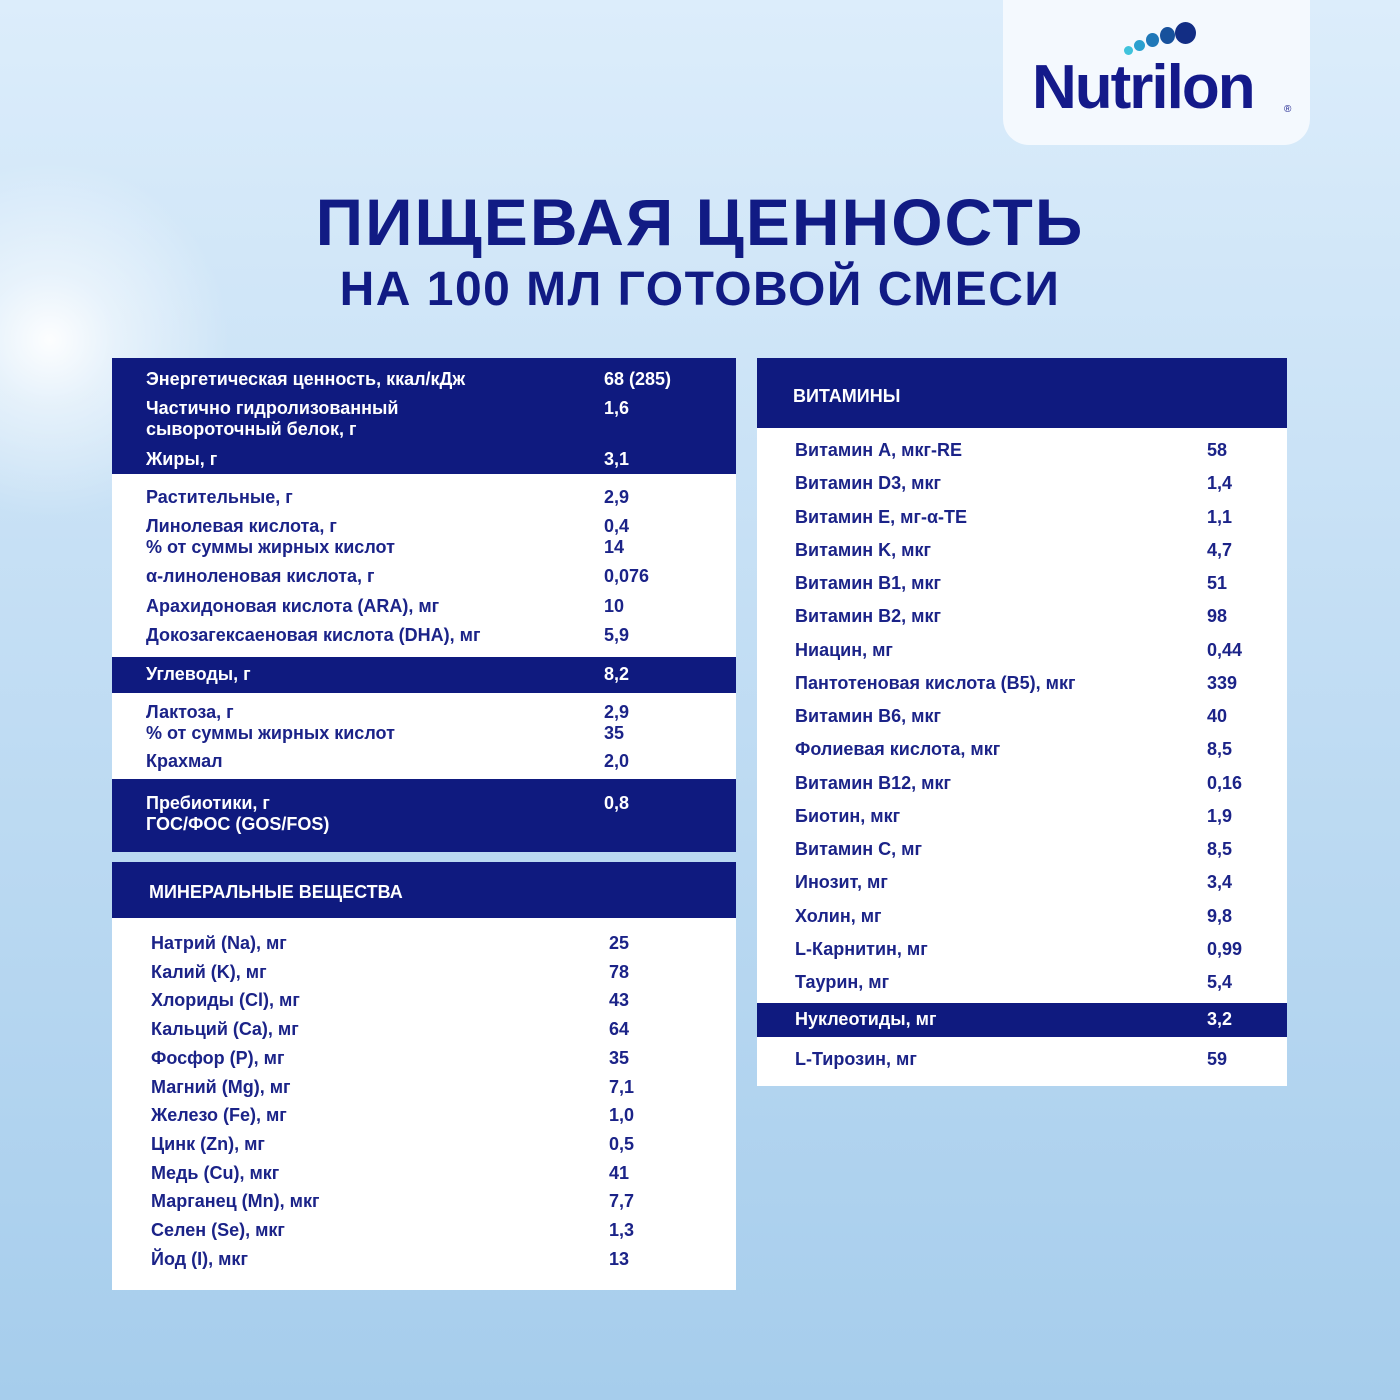  Describe the element at coordinates (1217, 616) in the screenshot. I see `vitamin-value: 98` at that location.